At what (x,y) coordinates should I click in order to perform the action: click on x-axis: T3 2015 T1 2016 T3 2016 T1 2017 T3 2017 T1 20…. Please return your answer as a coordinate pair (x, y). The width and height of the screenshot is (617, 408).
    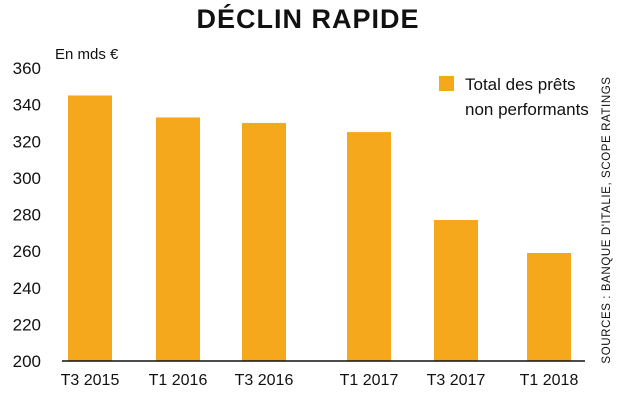
    Looking at the image, I should click on (320, 380).